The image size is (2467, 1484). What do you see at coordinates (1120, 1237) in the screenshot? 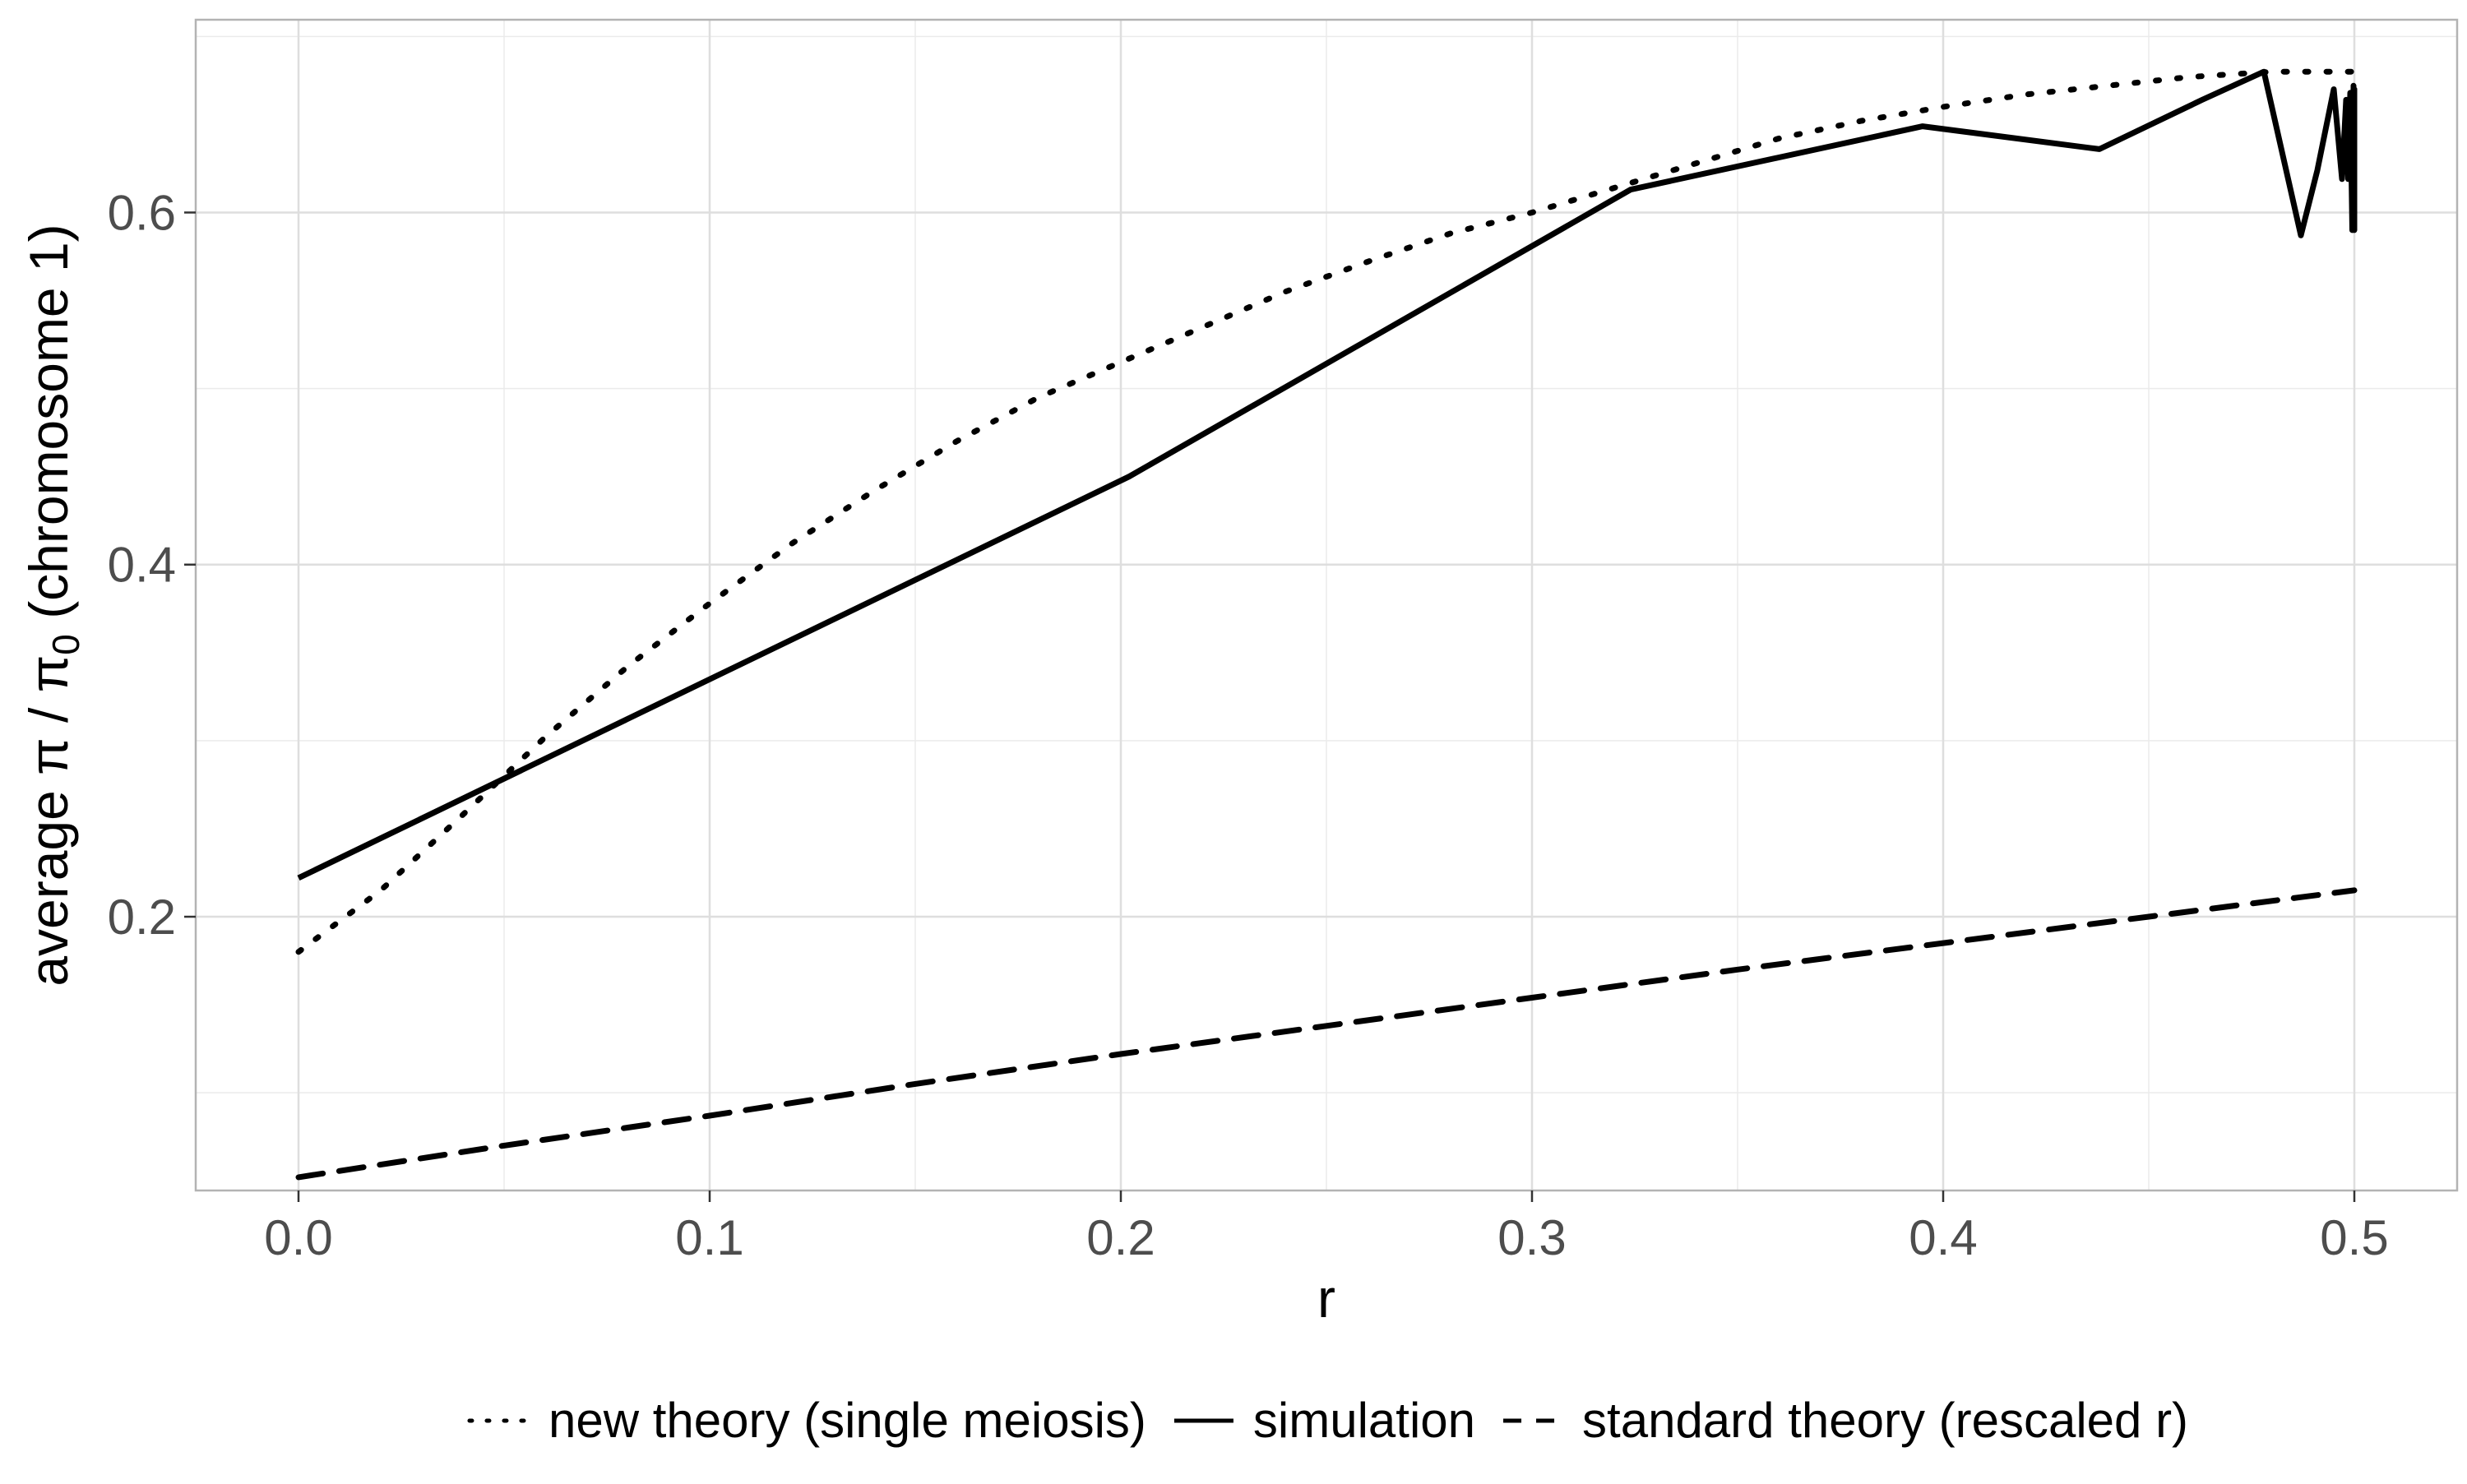
I see `x-tick-label: 0.2` at bounding box center [1120, 1237].